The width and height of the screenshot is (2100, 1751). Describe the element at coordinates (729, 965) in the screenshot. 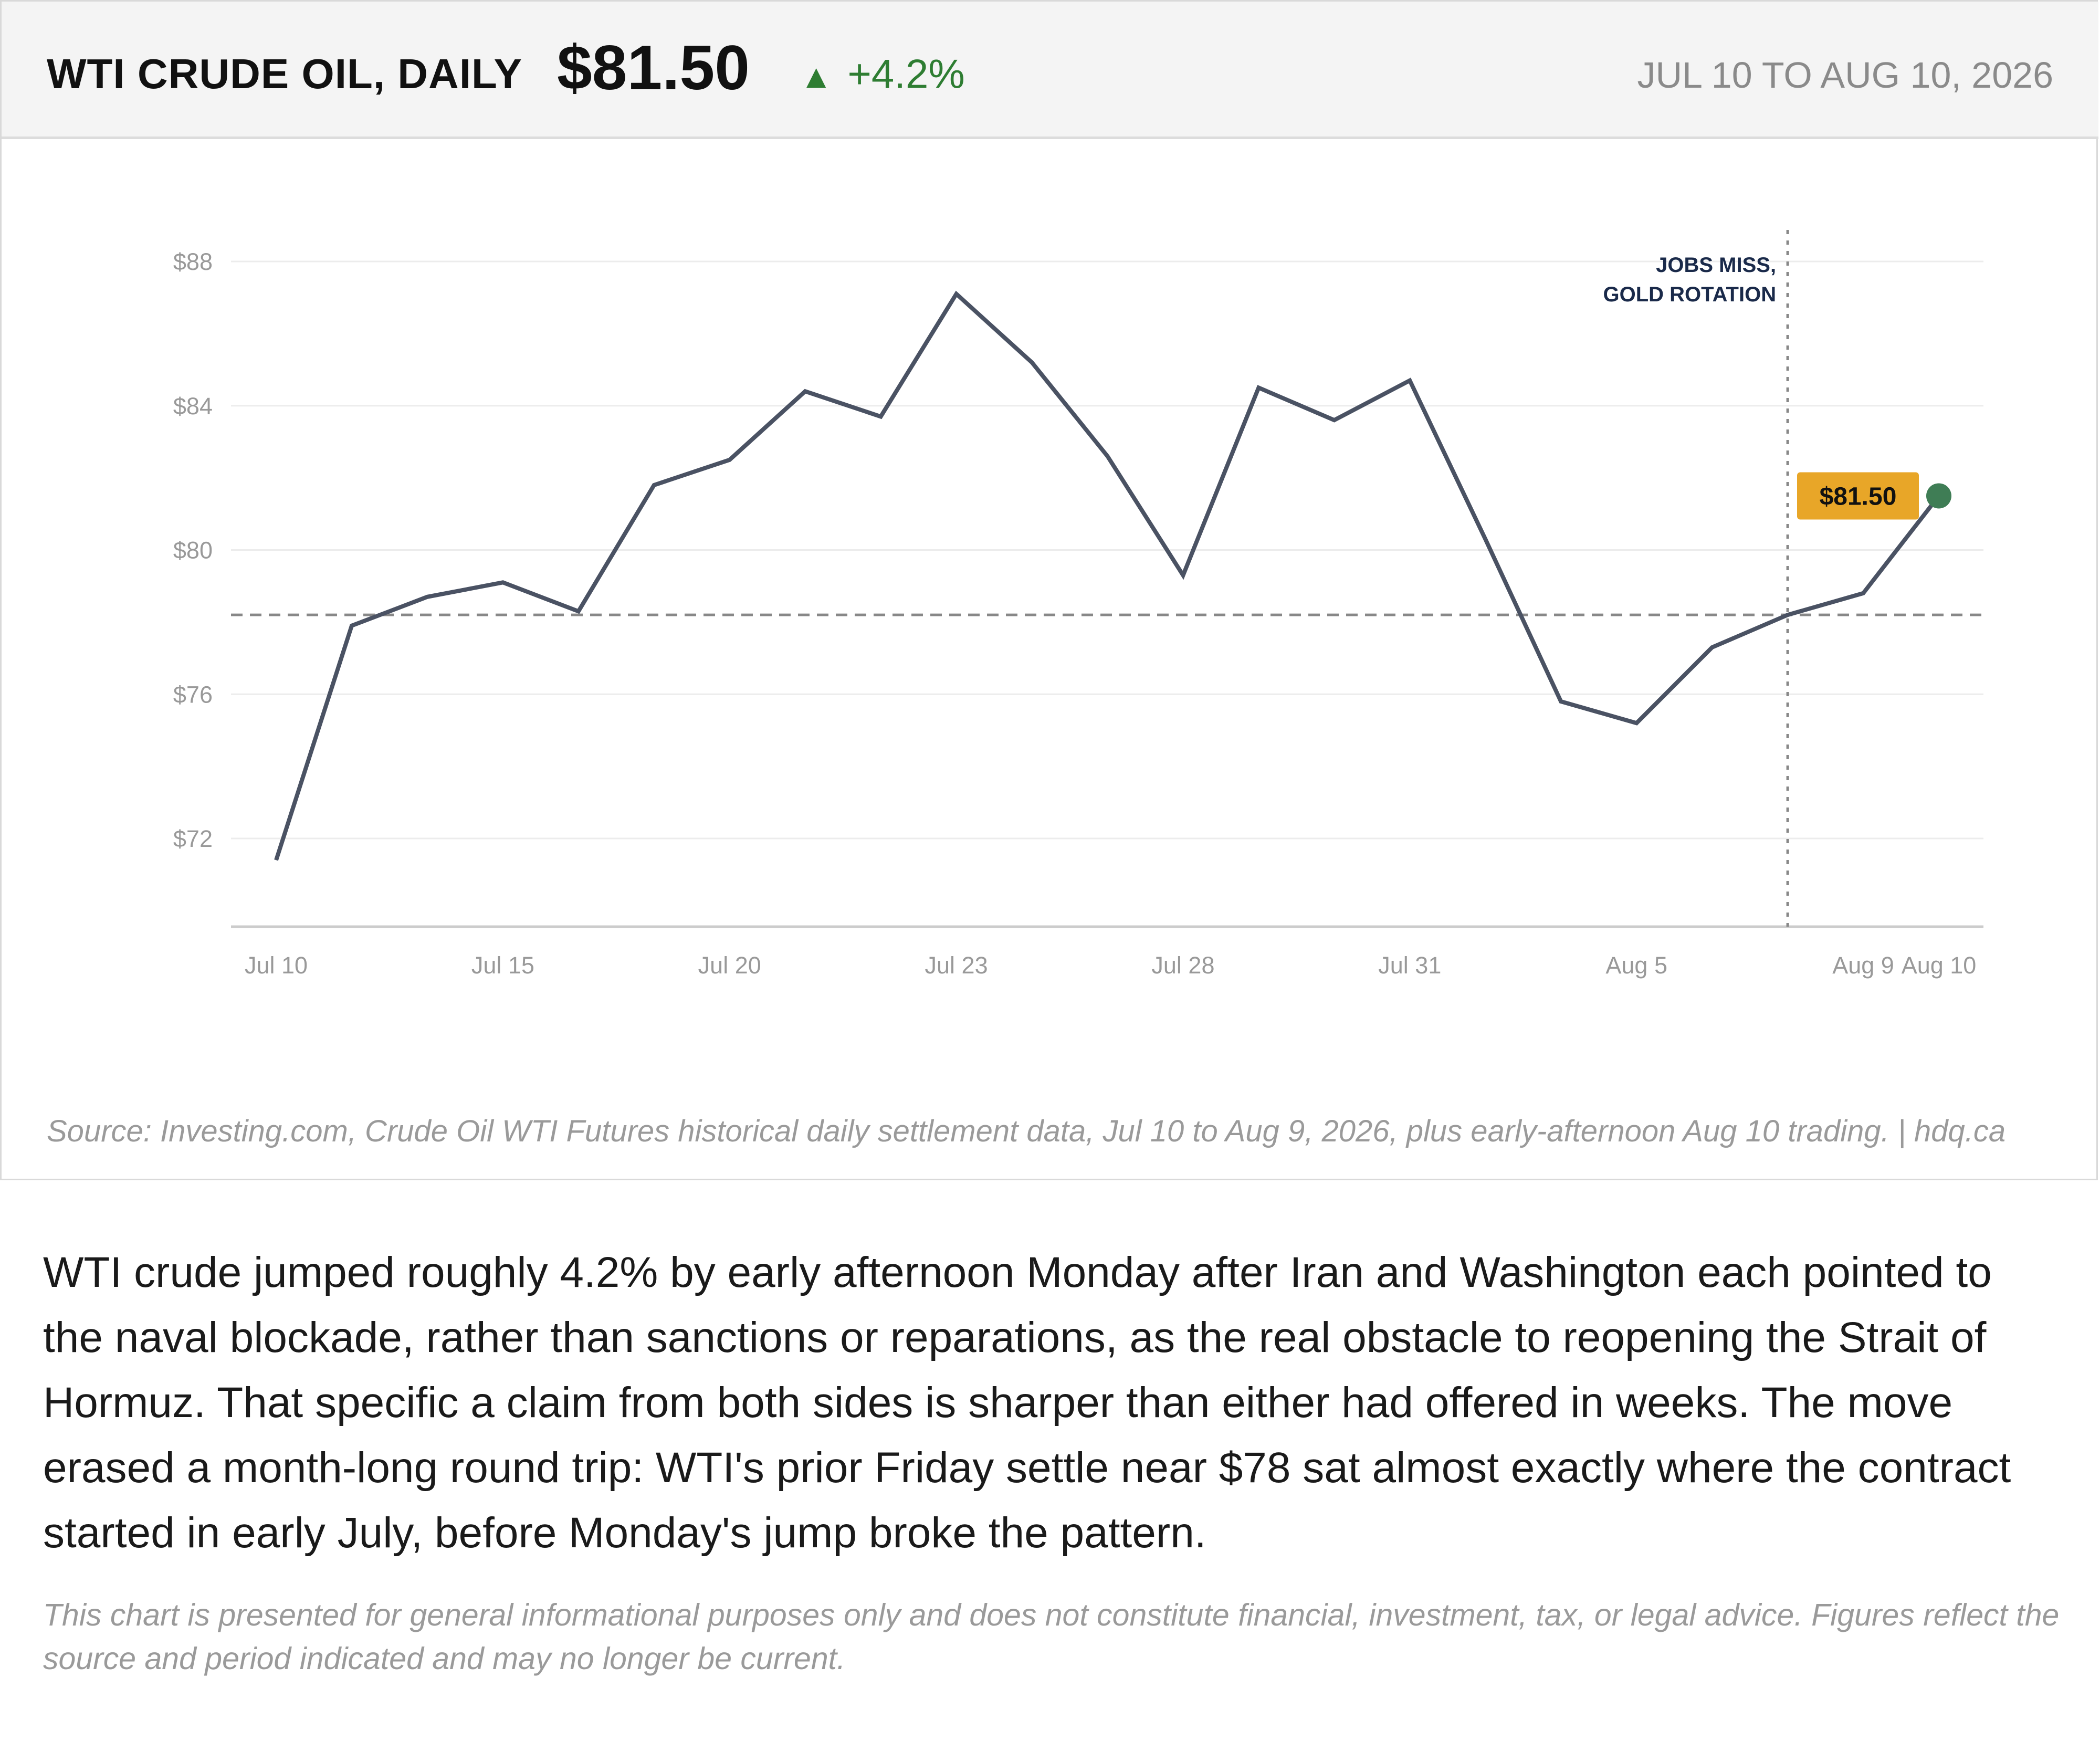

I see `x-tick-label: Jul 20` at that location.